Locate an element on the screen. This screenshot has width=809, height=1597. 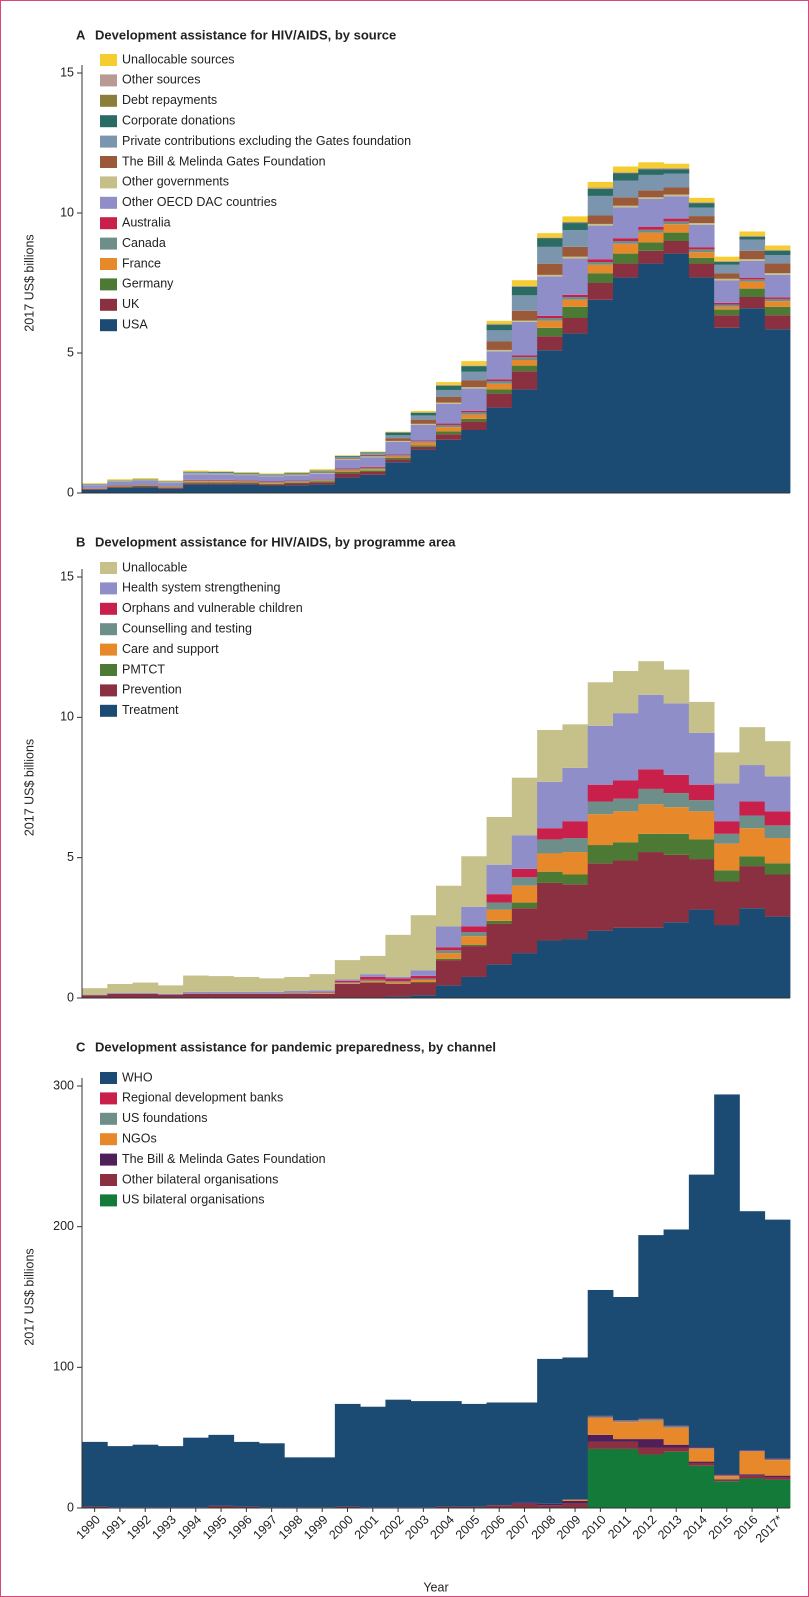
legend-label: WHO is located at coordinates (137, 1077).